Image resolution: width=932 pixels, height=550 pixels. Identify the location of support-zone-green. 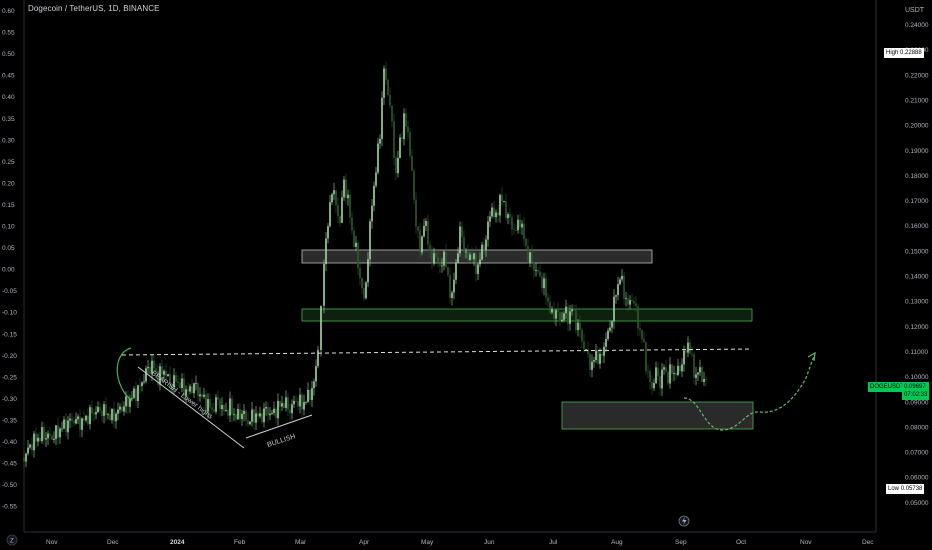
(527, 315).